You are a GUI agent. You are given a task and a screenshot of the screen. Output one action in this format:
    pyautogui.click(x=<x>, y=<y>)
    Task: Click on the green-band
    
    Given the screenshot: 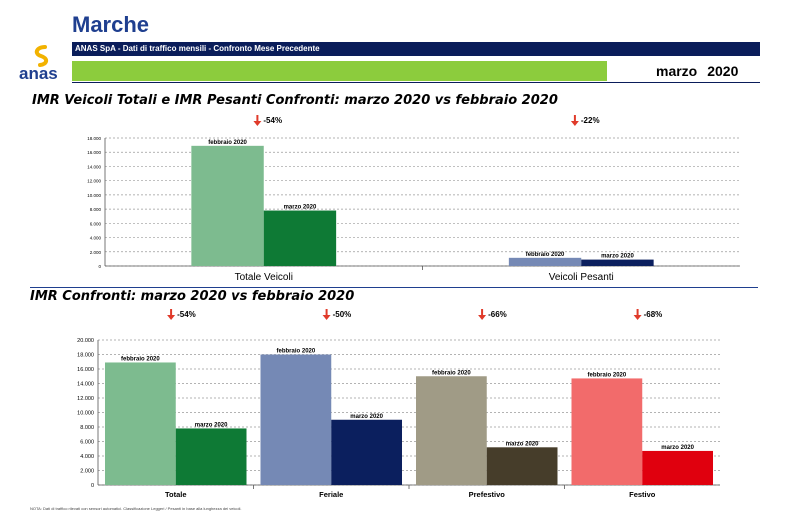 What is the action you would take?
    pyautogui.click(x=339, y=71)
    